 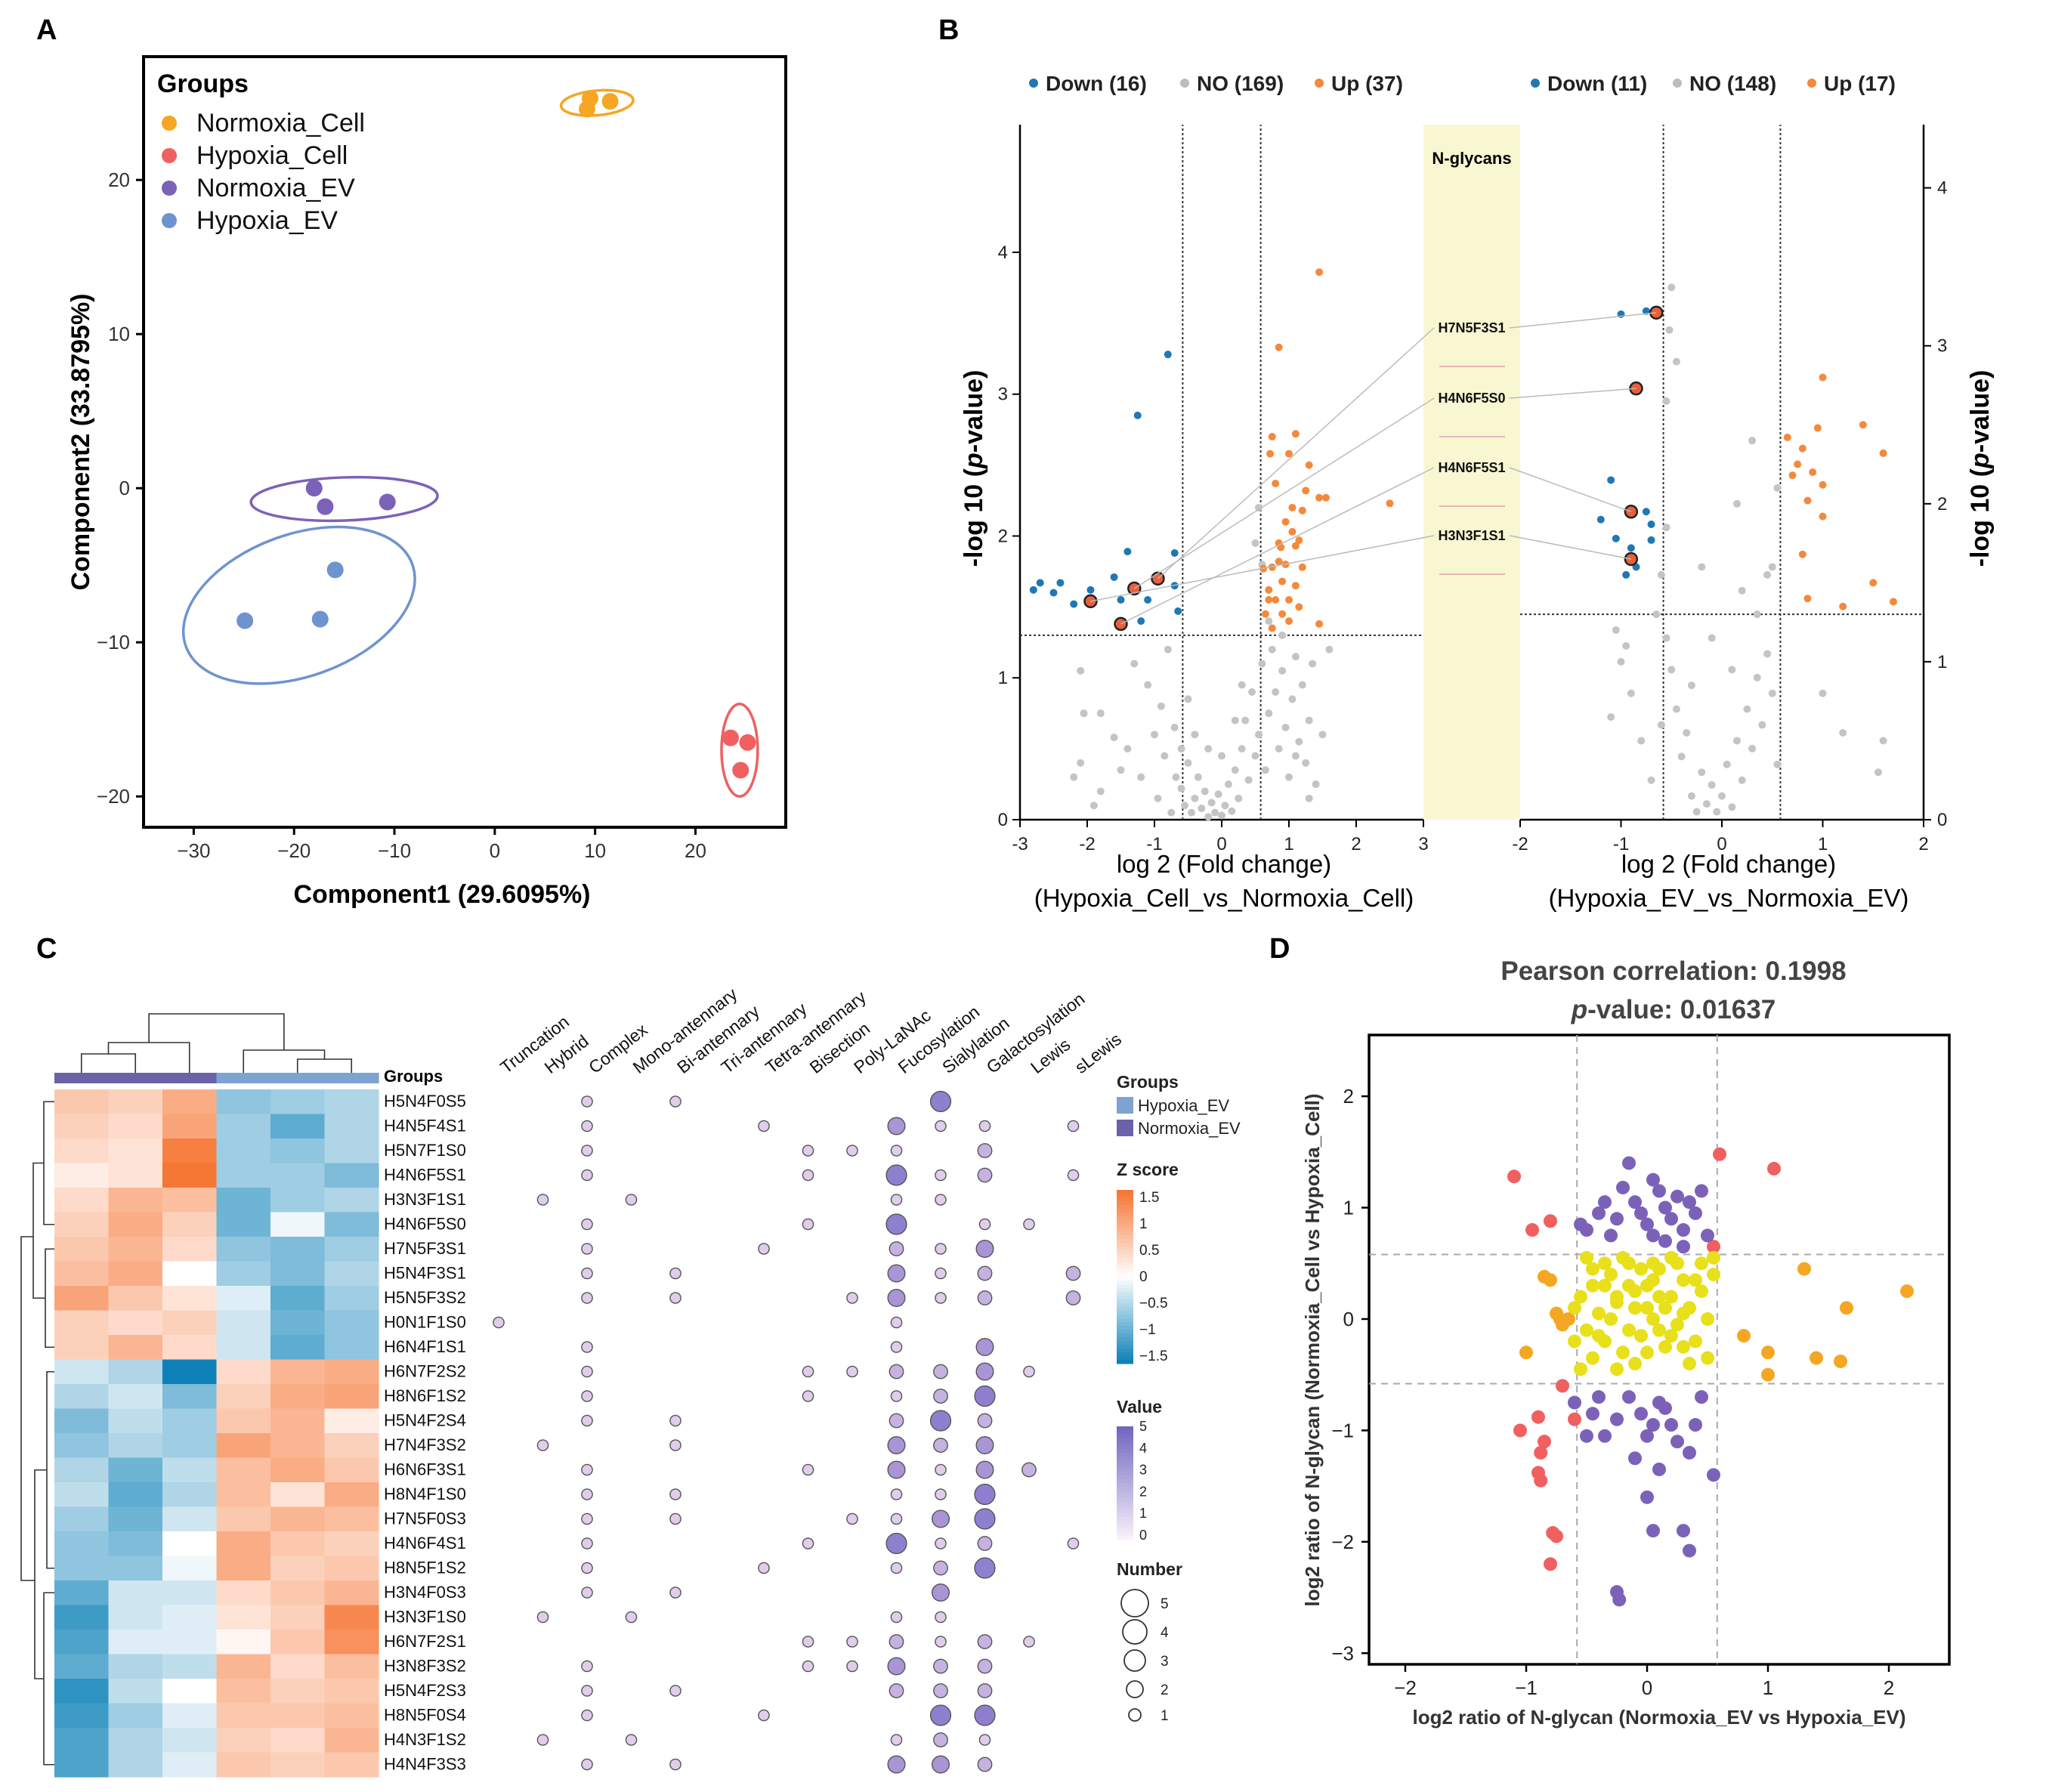 I want to click on correlation-x-tick-label: 1, so click(x=1768, y=1687).